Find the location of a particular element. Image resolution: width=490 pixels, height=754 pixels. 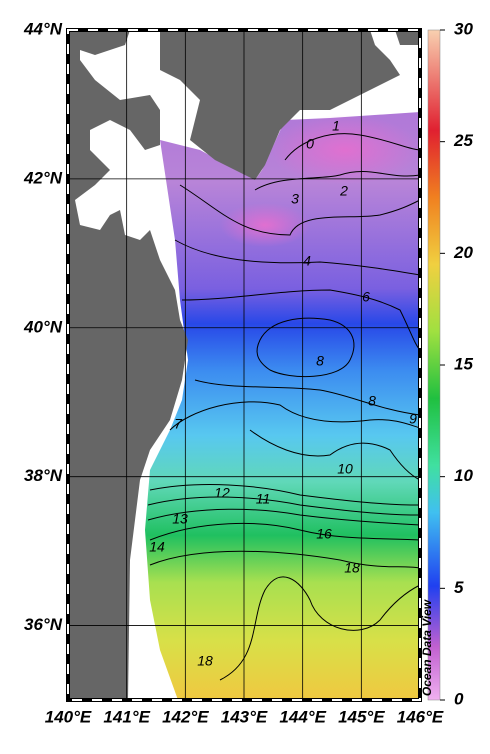

colorbar-tick-label: 15 is located at coordinates (463, 363).